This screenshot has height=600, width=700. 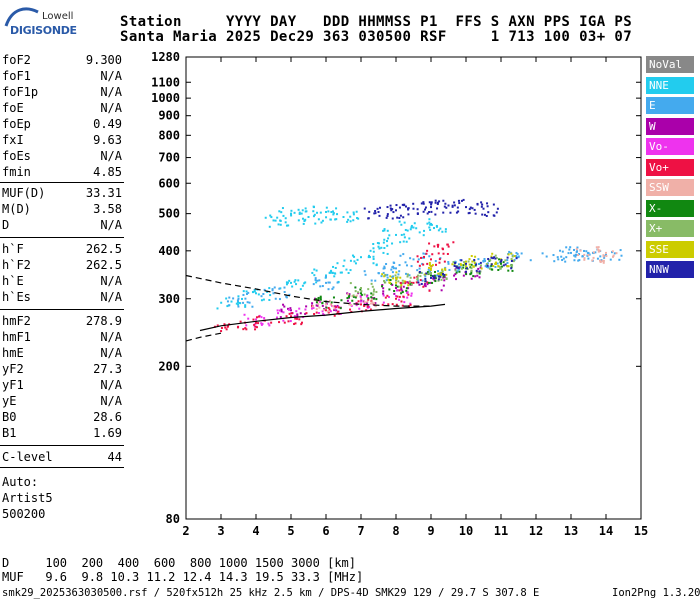 I want to click on param-row: yF2 27.3, so click(x=62, y=369).